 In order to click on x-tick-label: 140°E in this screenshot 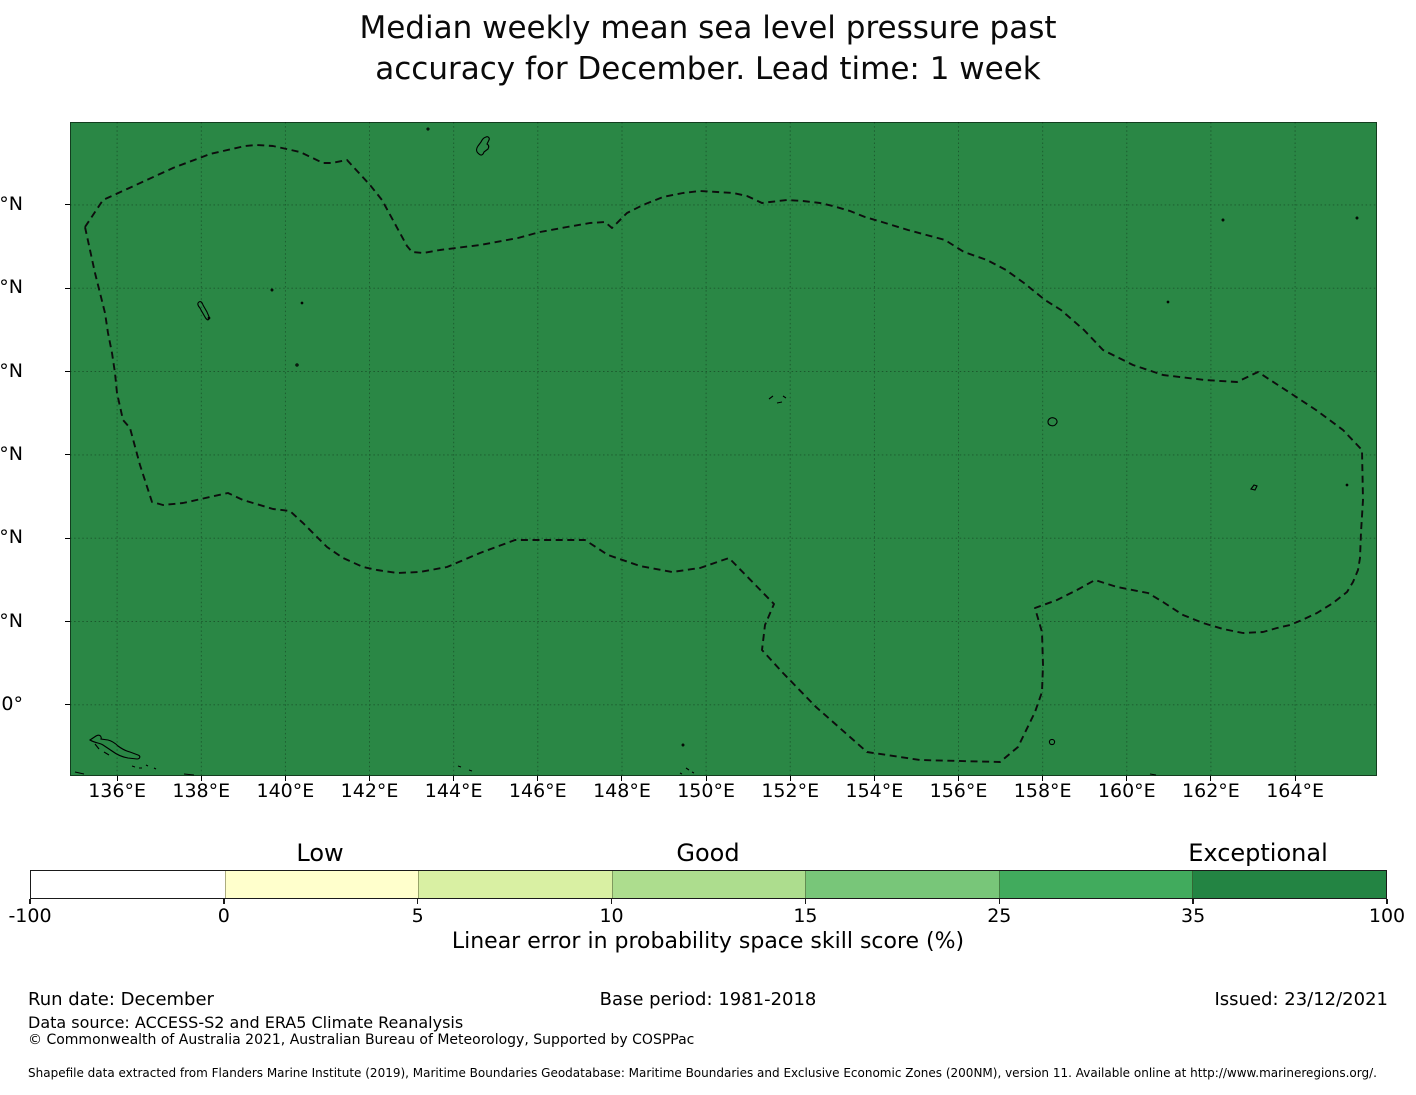, I will do `click(285, 791)`.